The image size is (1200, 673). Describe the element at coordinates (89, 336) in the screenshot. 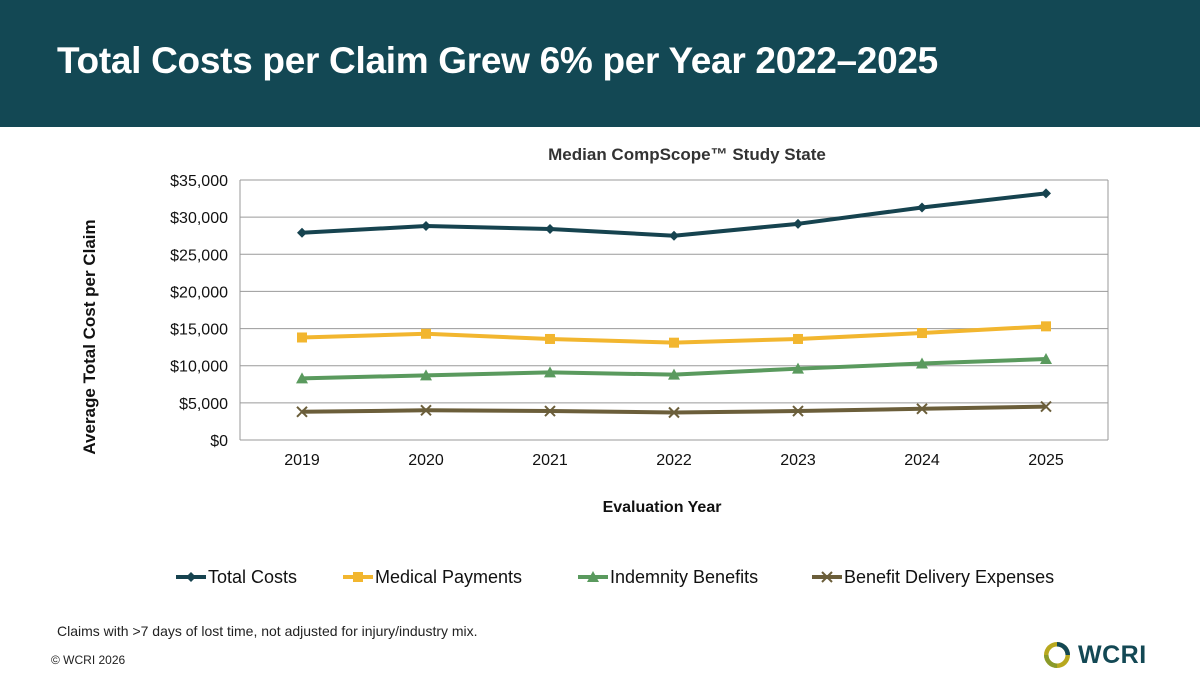

I see `y-axis-label: Average Total Cost per Claim` at that location.